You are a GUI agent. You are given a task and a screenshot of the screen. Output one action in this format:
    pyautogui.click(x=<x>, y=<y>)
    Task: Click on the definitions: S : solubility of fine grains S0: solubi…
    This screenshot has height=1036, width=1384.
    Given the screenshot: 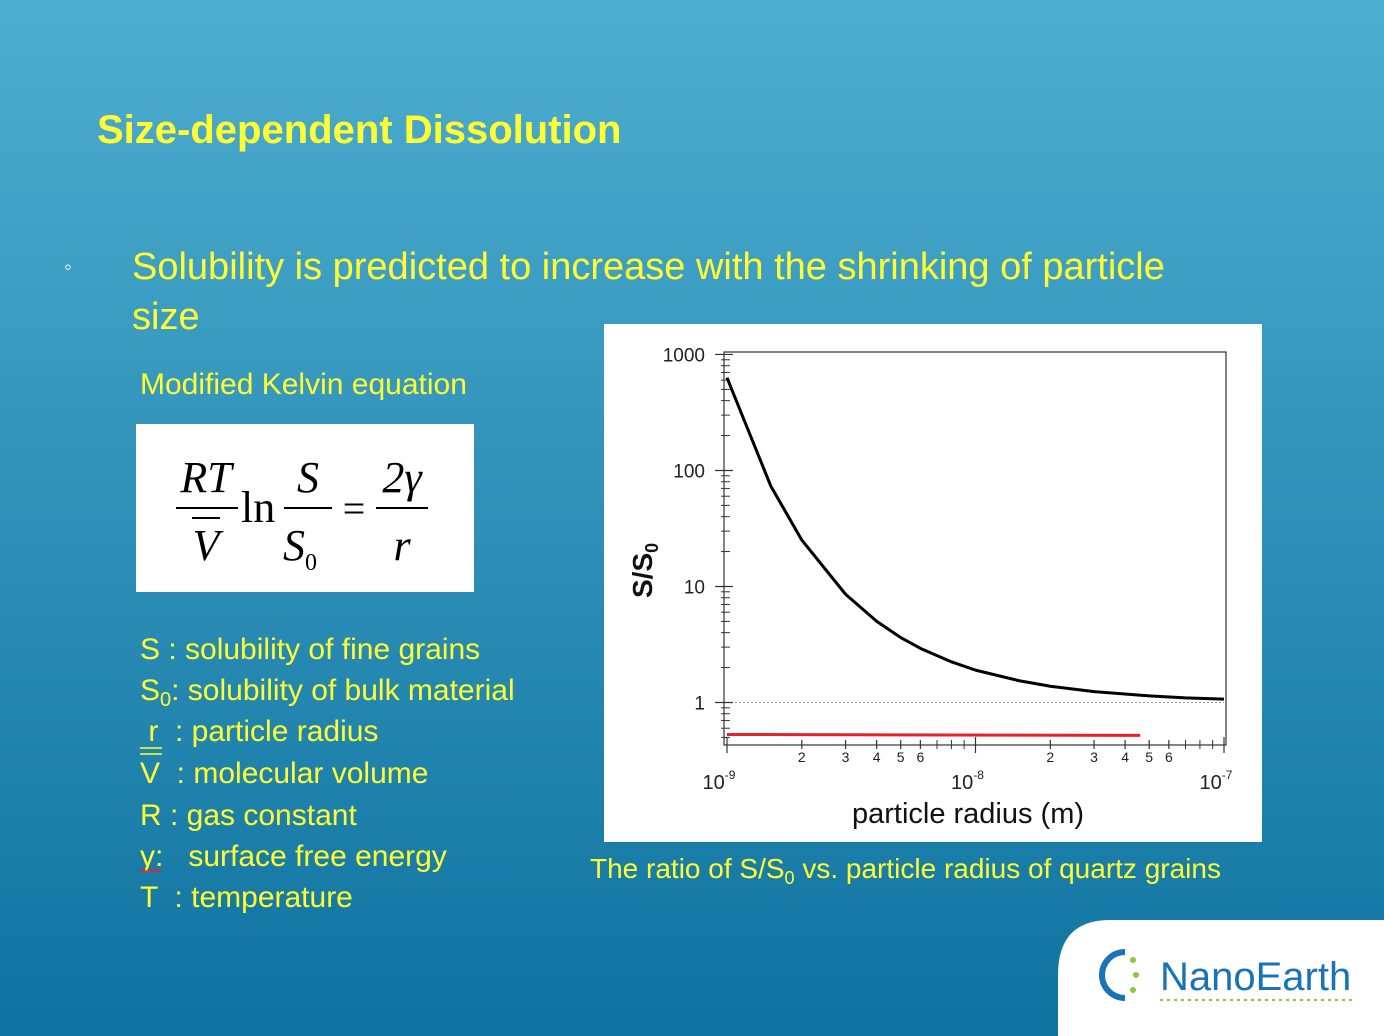 What is the action you would take?
    pyautogui.click(x=327, y=773)
    